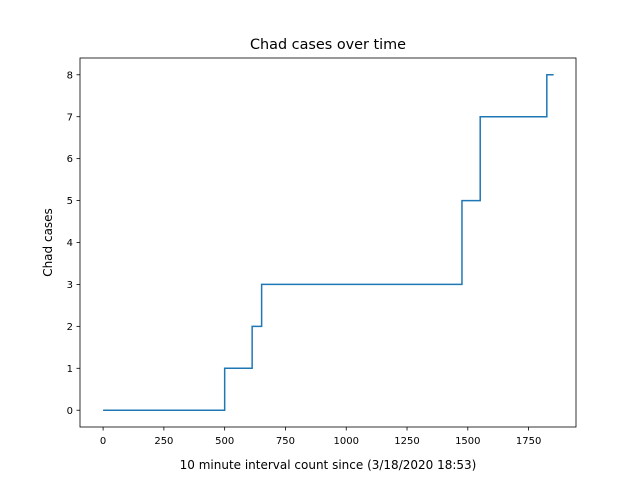  Describe the element at coordinates (70, 411) in the screenshot. I see `y-tick-label: 0` at that location.